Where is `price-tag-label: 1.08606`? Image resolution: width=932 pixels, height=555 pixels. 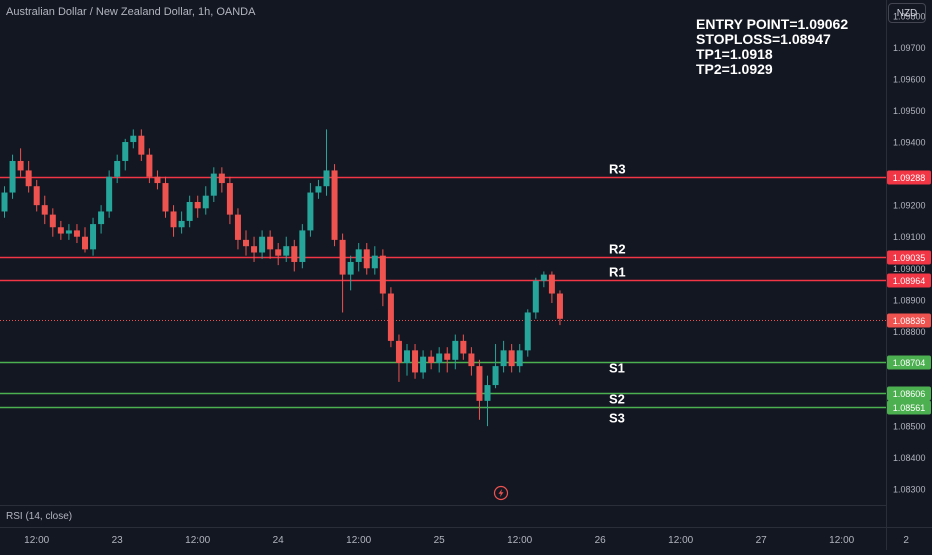 price-tag-label: 1.08606 is located at coordinates (909, 394).